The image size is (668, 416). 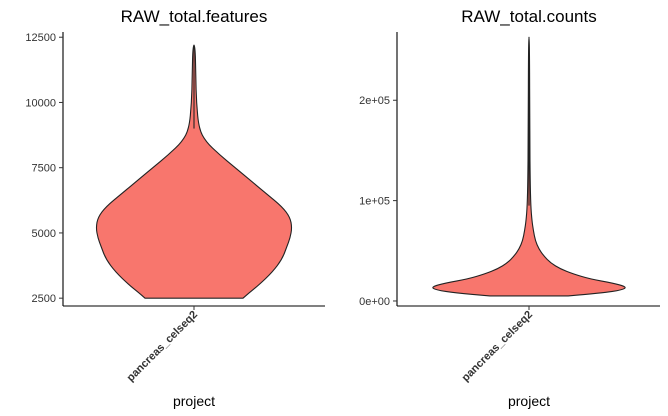 What do you see at coordinates (40, 103) in the screenshot?
I see `y-tick-label: 10000` at bounding box center [40, 103].